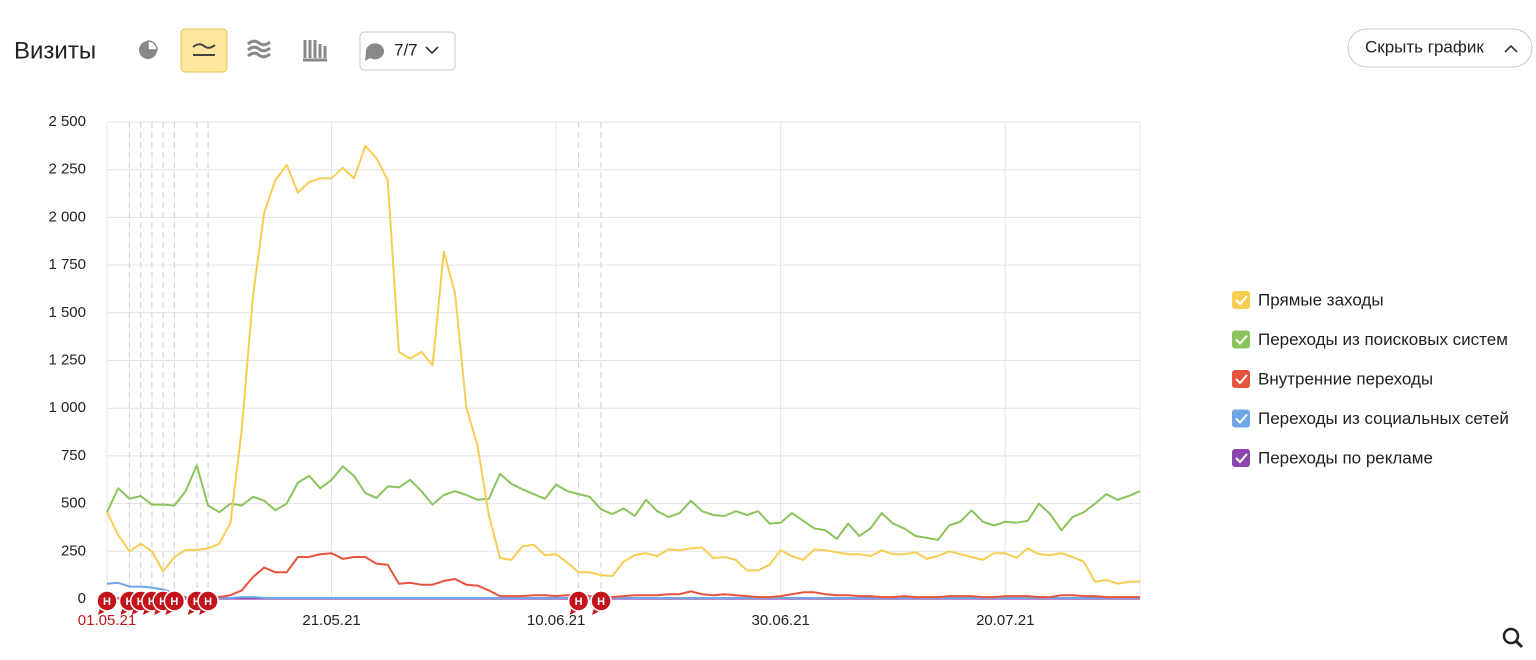 The height and width of the screenshot is (660, 1536). Describe the element at coordinates (82, 598) in the screenshot. I see `y-tick-label: 0` at that location.